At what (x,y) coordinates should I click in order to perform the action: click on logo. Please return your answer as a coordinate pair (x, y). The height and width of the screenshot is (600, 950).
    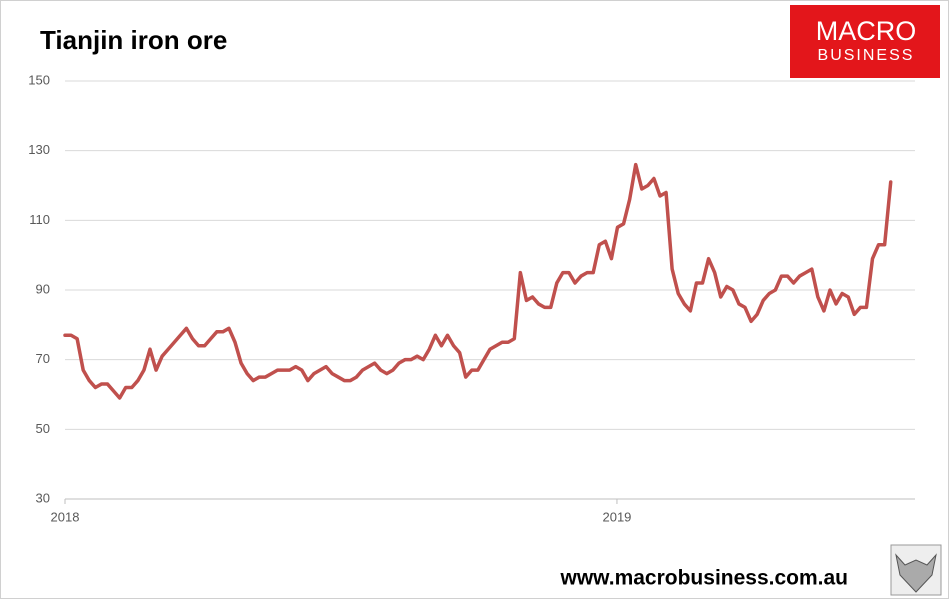
    Looking at the image, I should click on (865, 41).